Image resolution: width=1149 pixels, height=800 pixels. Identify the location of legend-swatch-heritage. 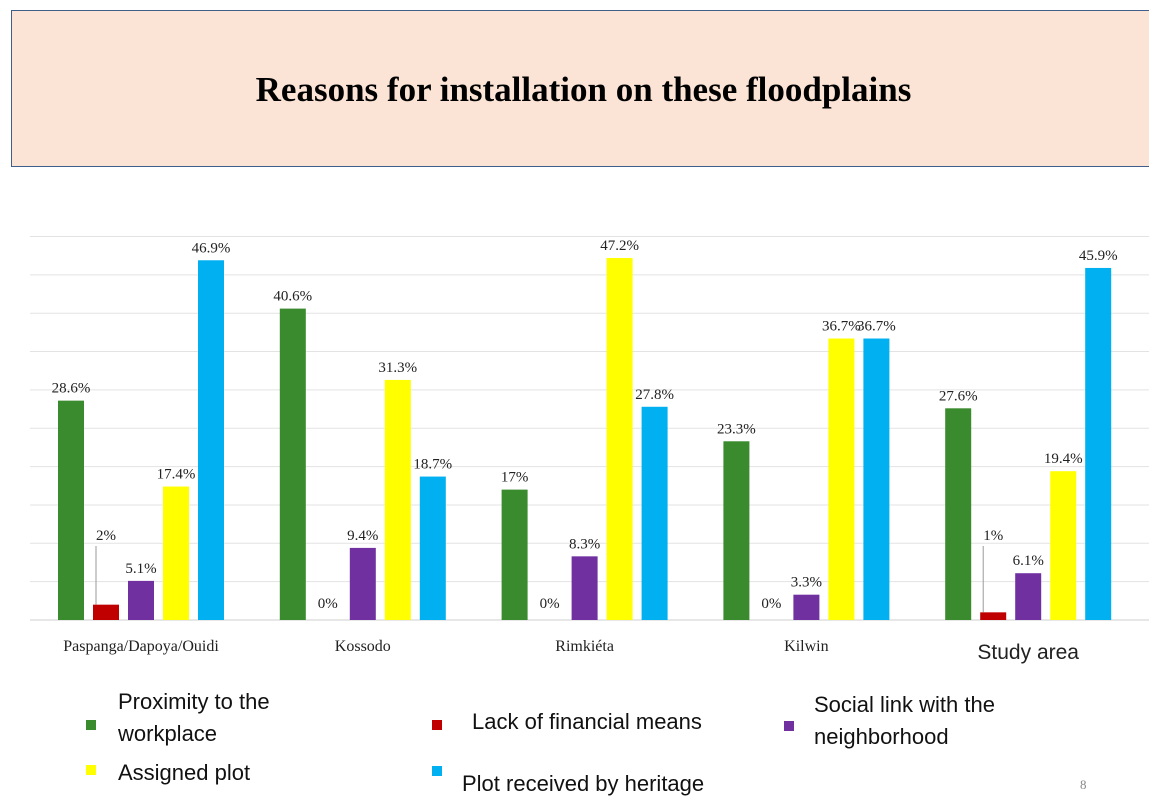
(437, 771).